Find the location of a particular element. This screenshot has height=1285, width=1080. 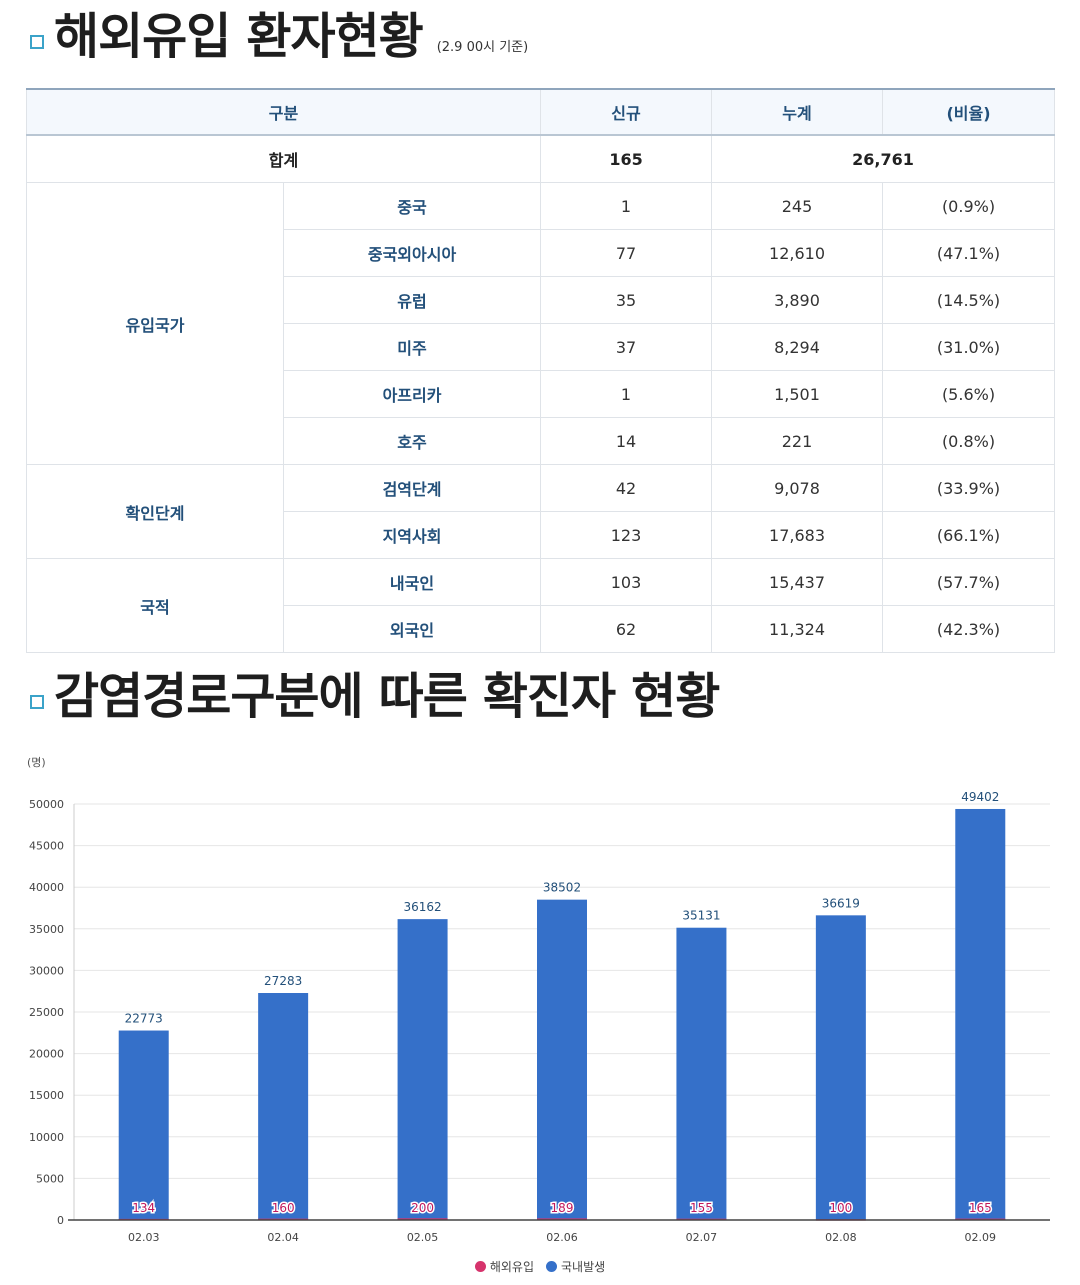

header-cumulative: 누계 is located at coordinates (797, 112).